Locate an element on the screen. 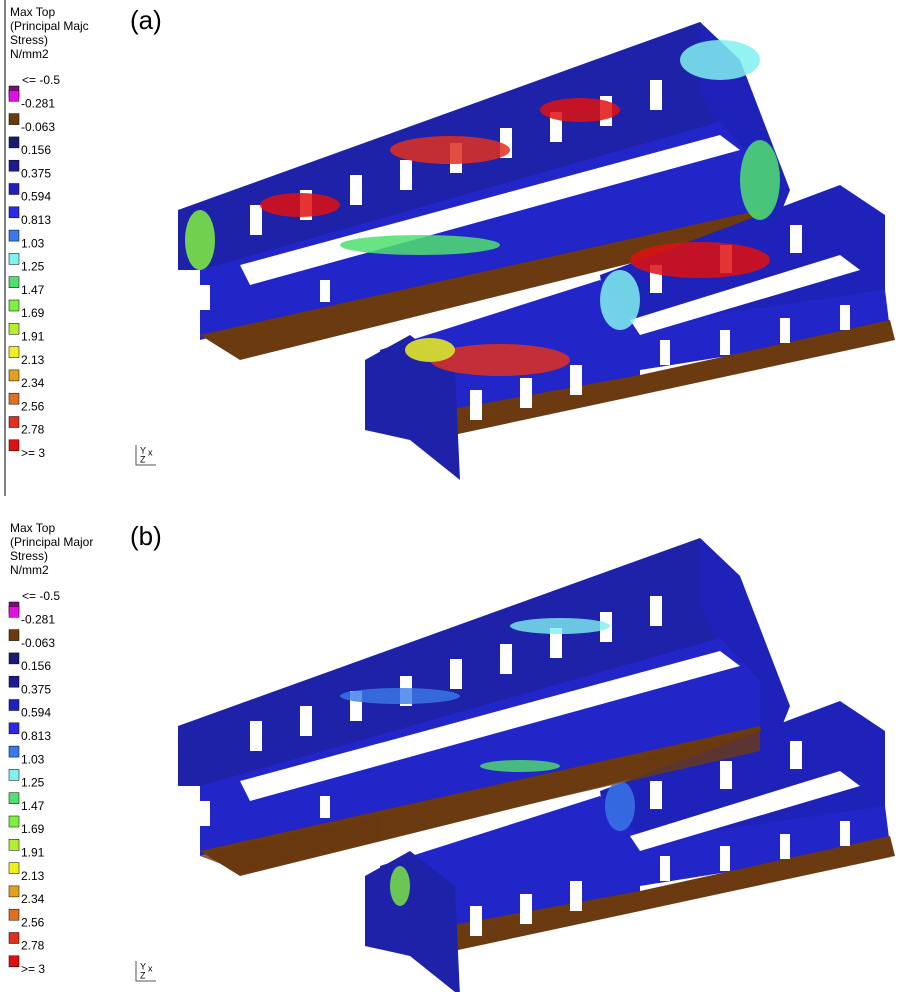 The width and height of the screenshot is (903, 992). legend-title: (Principal Major is located at coordinates (51, 542).